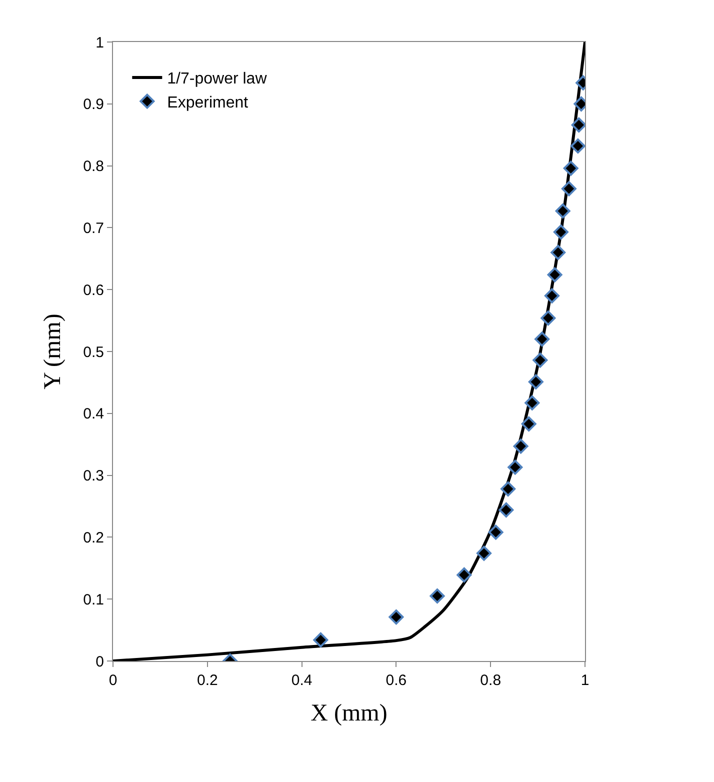 This screenshot has height=782, width=714. I want to click on y-tick-label: 0.6, so click(93, 290).